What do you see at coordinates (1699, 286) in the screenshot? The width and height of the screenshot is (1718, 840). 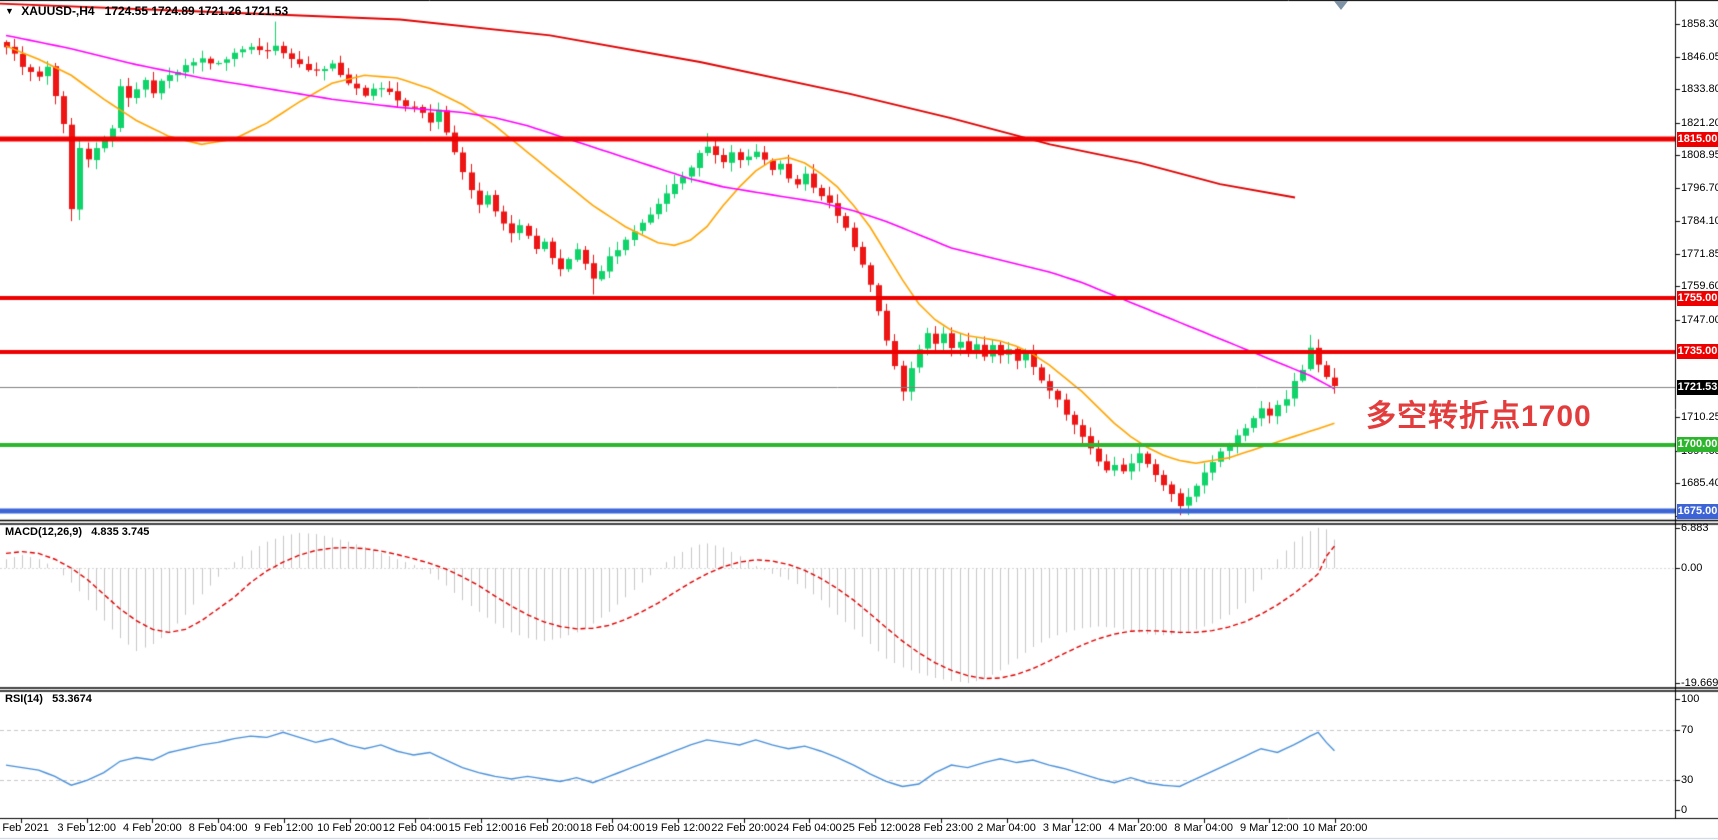 I see `price-tick-label: 1759.60` at bounding box center [1699, 286].